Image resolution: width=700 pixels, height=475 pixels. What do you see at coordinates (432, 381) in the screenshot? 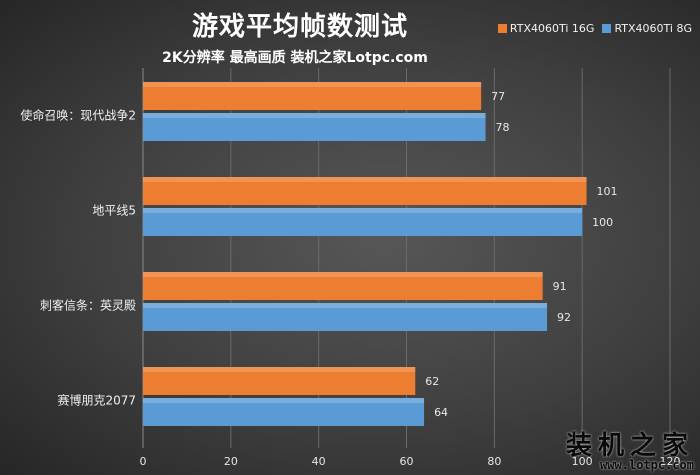
I see `data-label: 62` at bounding box center [432, 381].